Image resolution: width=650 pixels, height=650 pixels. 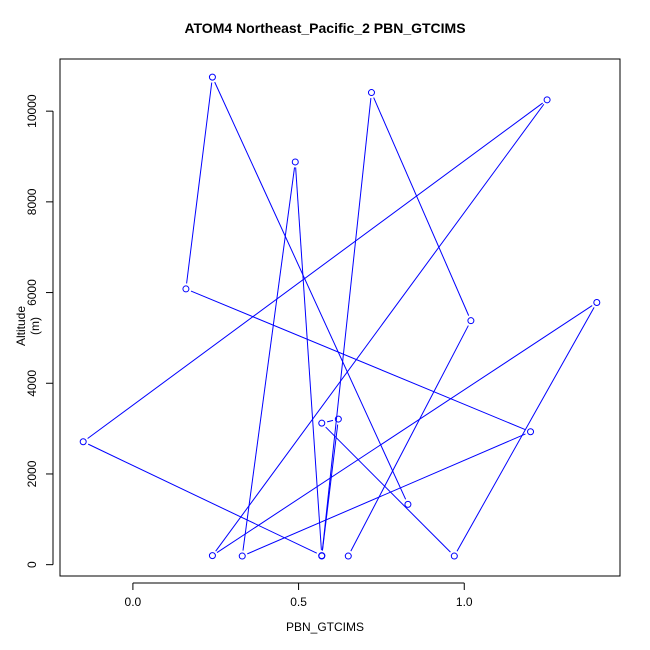 What do you see at coordinates (32, 383) in the screenshot?
I see `y-tick-label: 4000` at bounding box center [32, 383].